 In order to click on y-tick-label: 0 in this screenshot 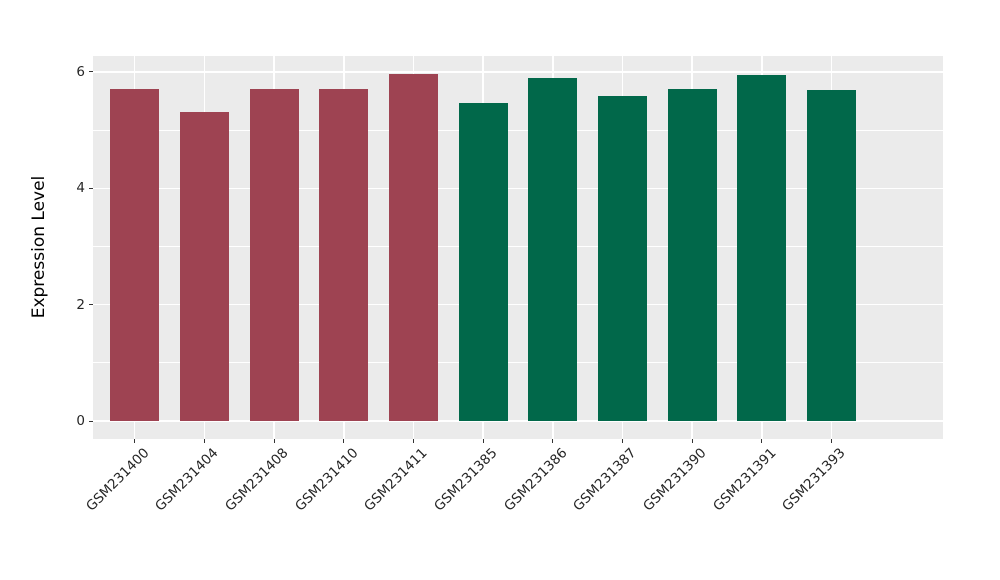, I will do `click(80, 421)`.